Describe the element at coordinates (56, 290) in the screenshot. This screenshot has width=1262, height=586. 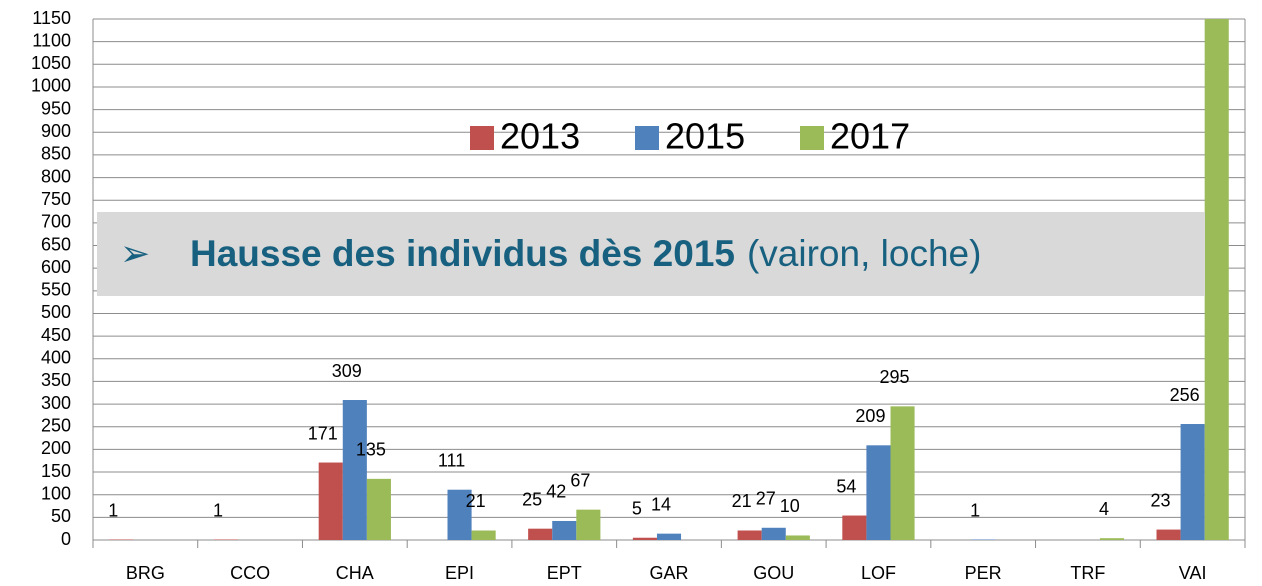
I see `y-tick-label: 550` at that location.